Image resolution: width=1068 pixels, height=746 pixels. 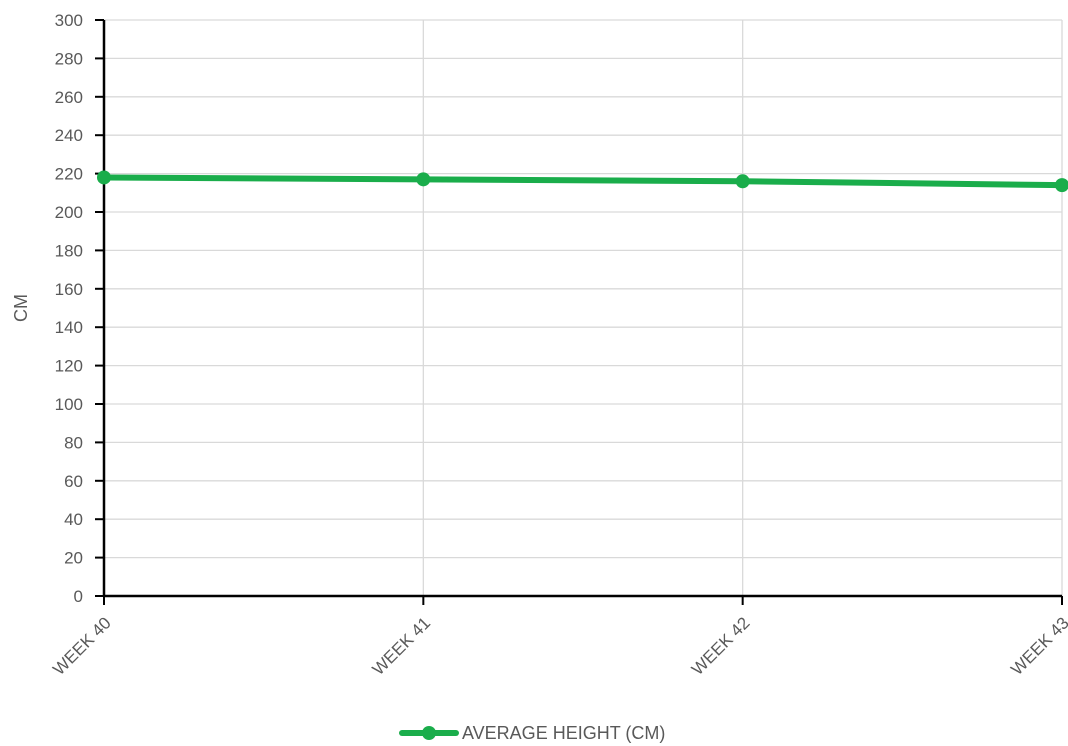 What do you see at coordinates (69, 212) in the screenshot?
I see `y-tick-label: 200` at bounding box center [69, 212].